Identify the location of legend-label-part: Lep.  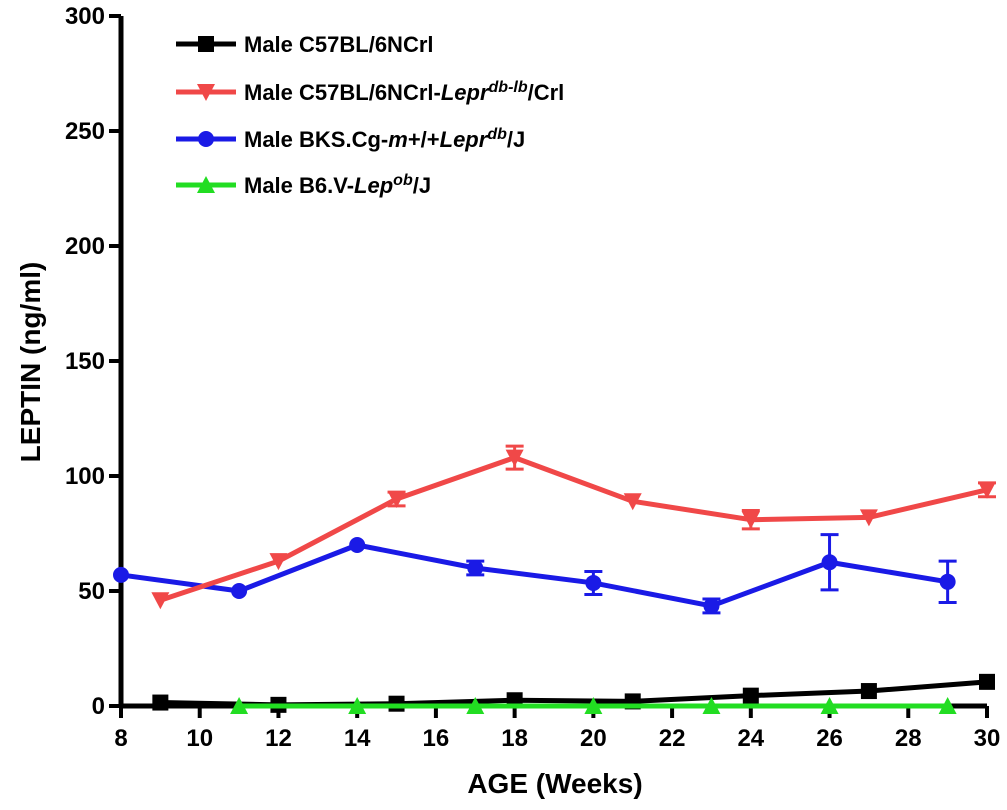
(373, 185).